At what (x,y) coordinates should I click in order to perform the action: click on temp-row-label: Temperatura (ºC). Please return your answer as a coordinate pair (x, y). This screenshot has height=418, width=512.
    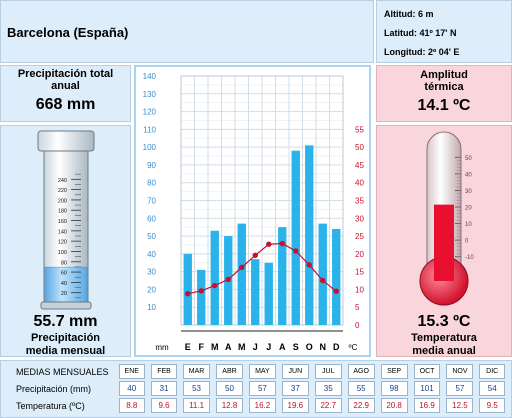
    Looking at the image, I should click on (50, 405).